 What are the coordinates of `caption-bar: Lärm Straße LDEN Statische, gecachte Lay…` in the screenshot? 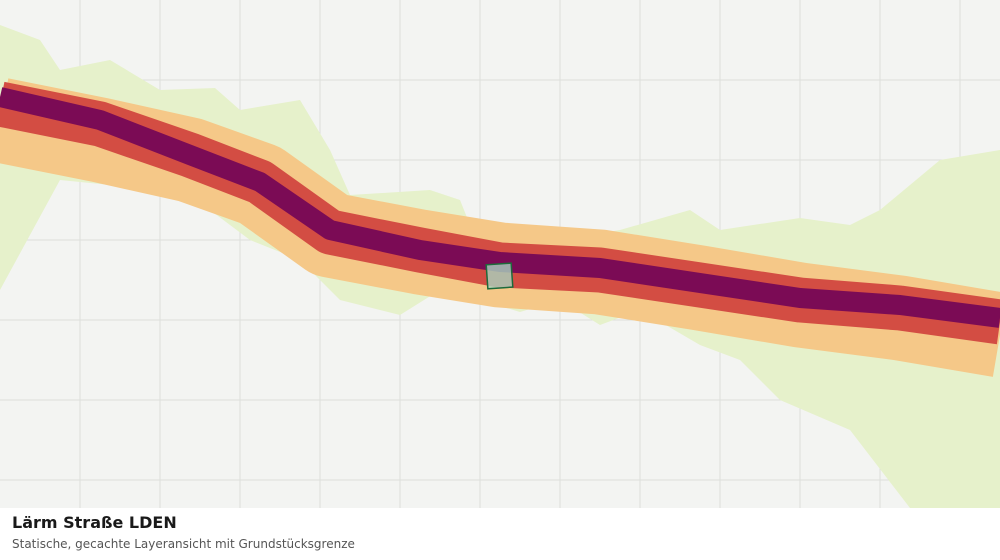 It's located at (500, 534).